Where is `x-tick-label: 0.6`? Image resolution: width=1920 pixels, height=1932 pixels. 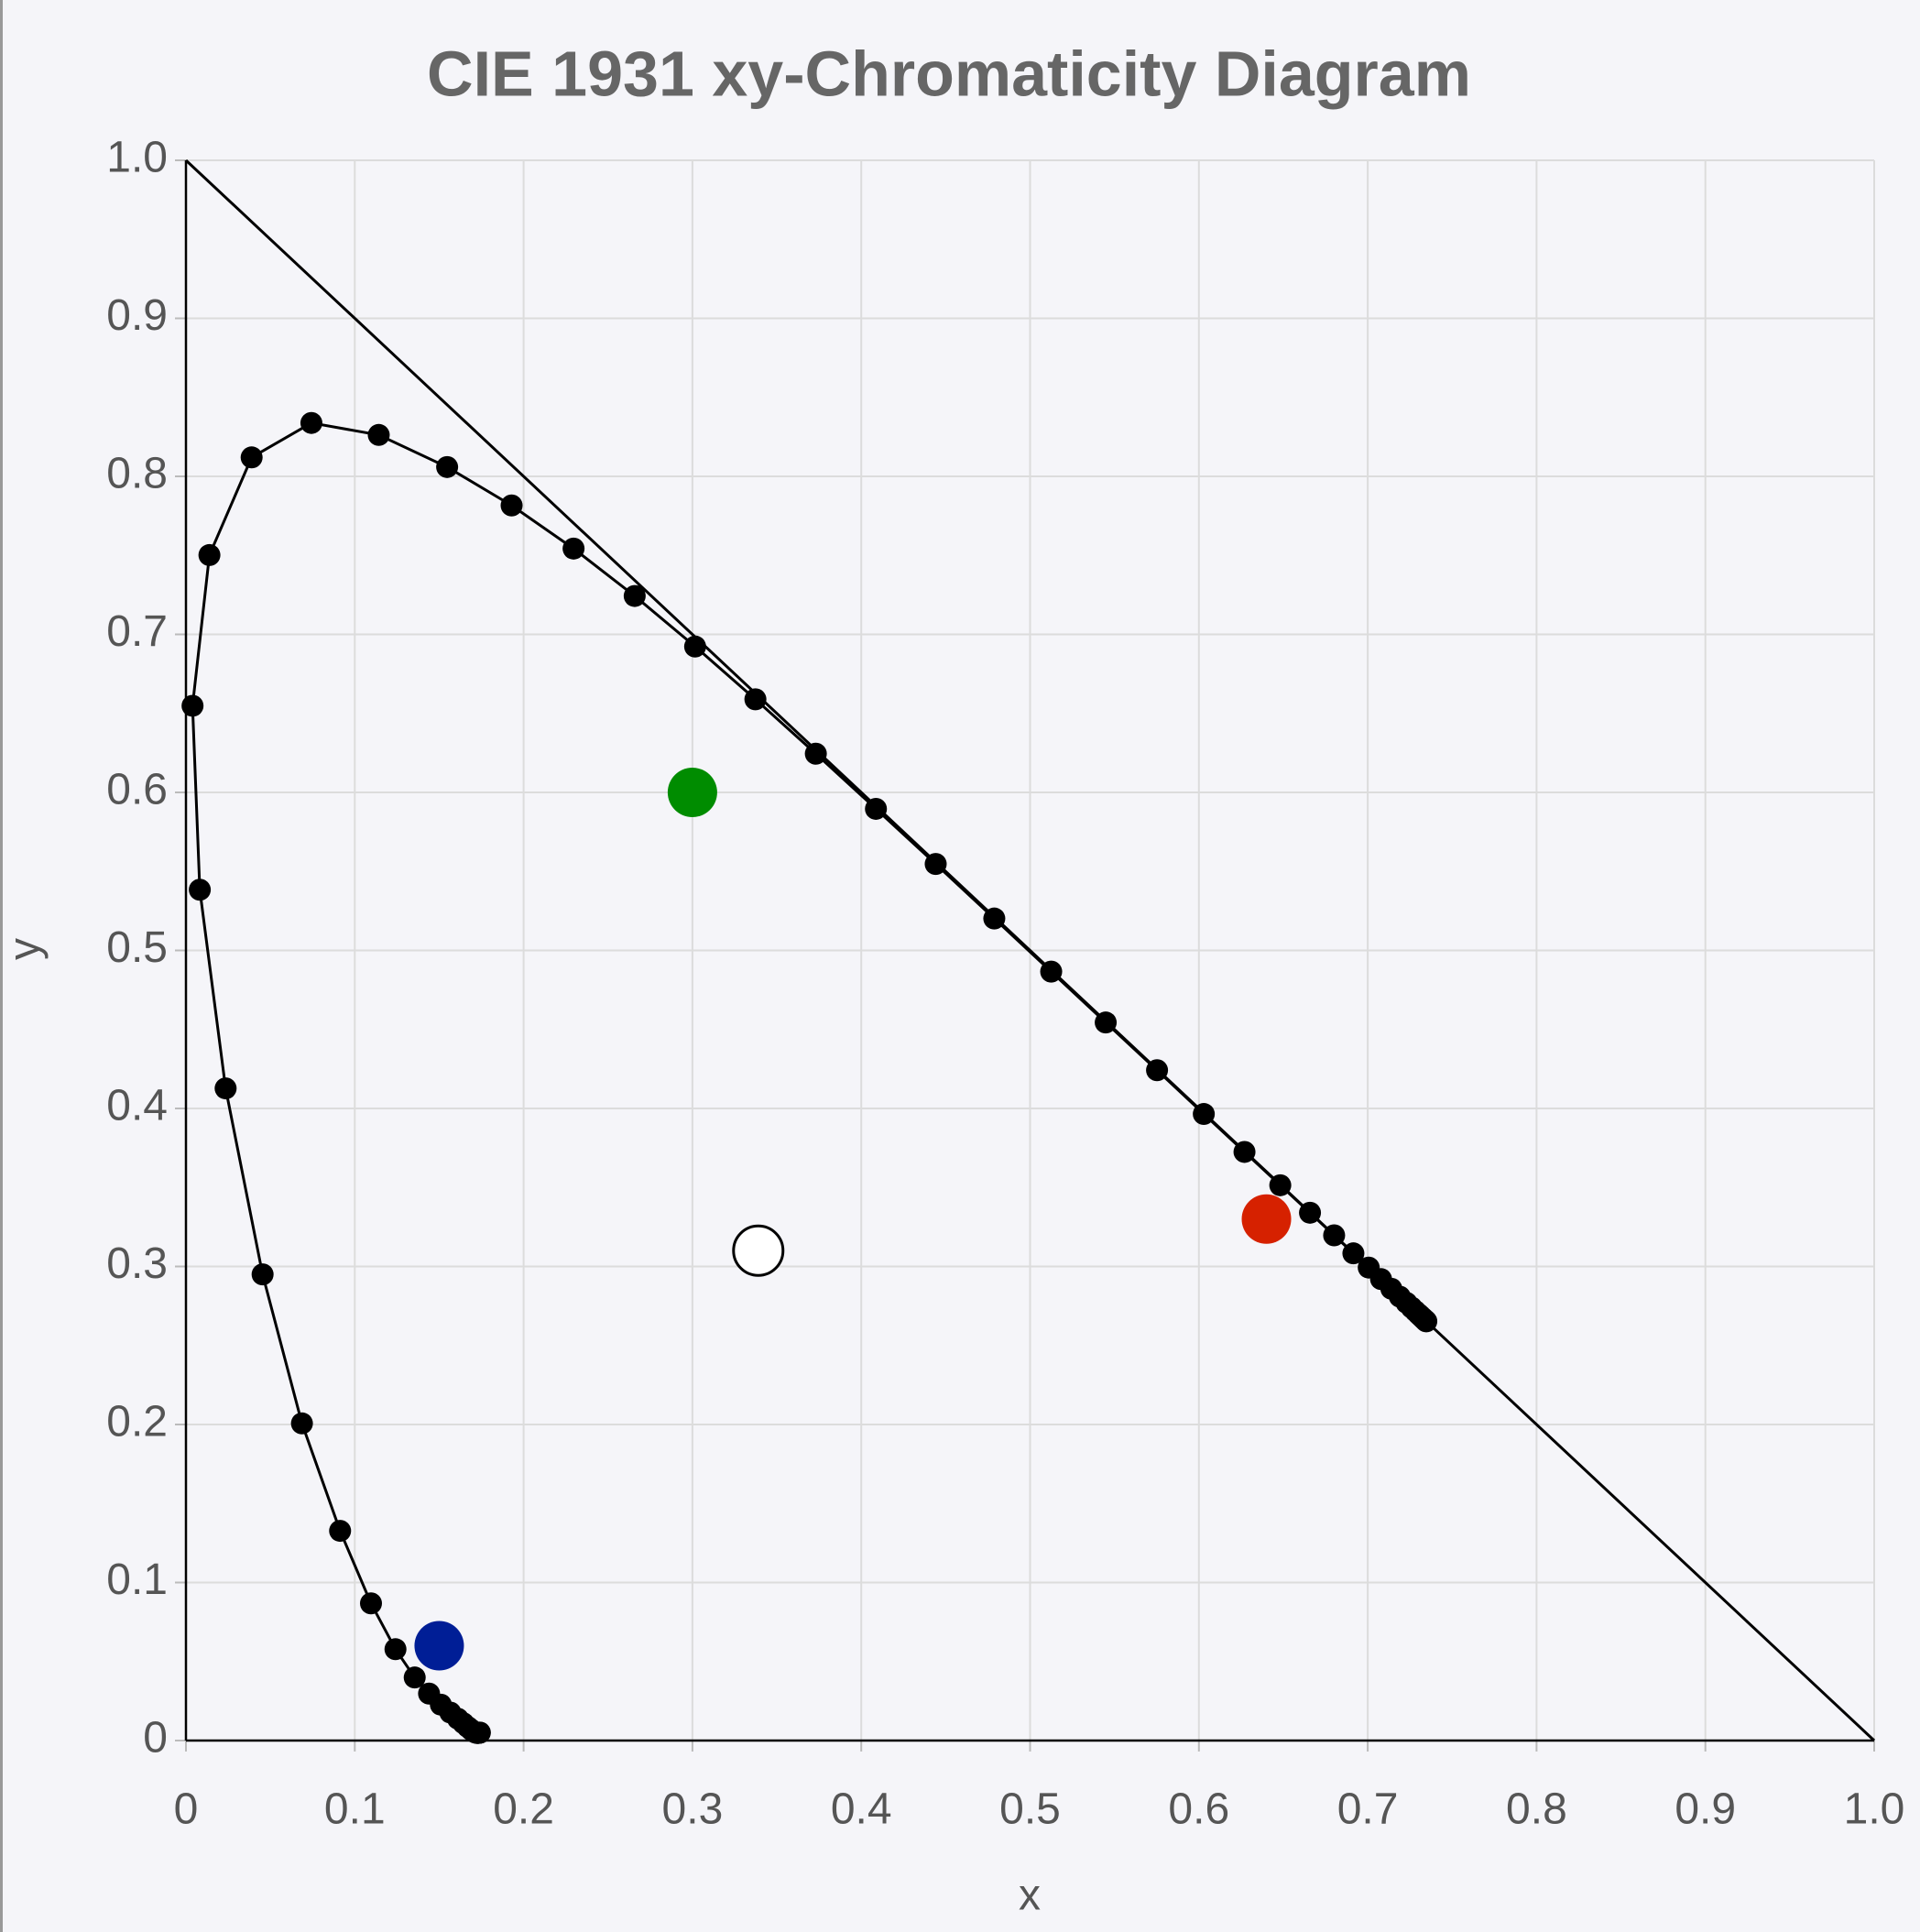
x-tick-label: 0.6 is located at coordinates (1198, 1810).